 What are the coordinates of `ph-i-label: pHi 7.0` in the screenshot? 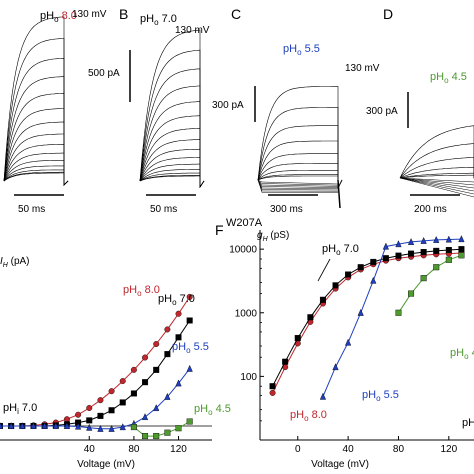 It's located at (20, 409).